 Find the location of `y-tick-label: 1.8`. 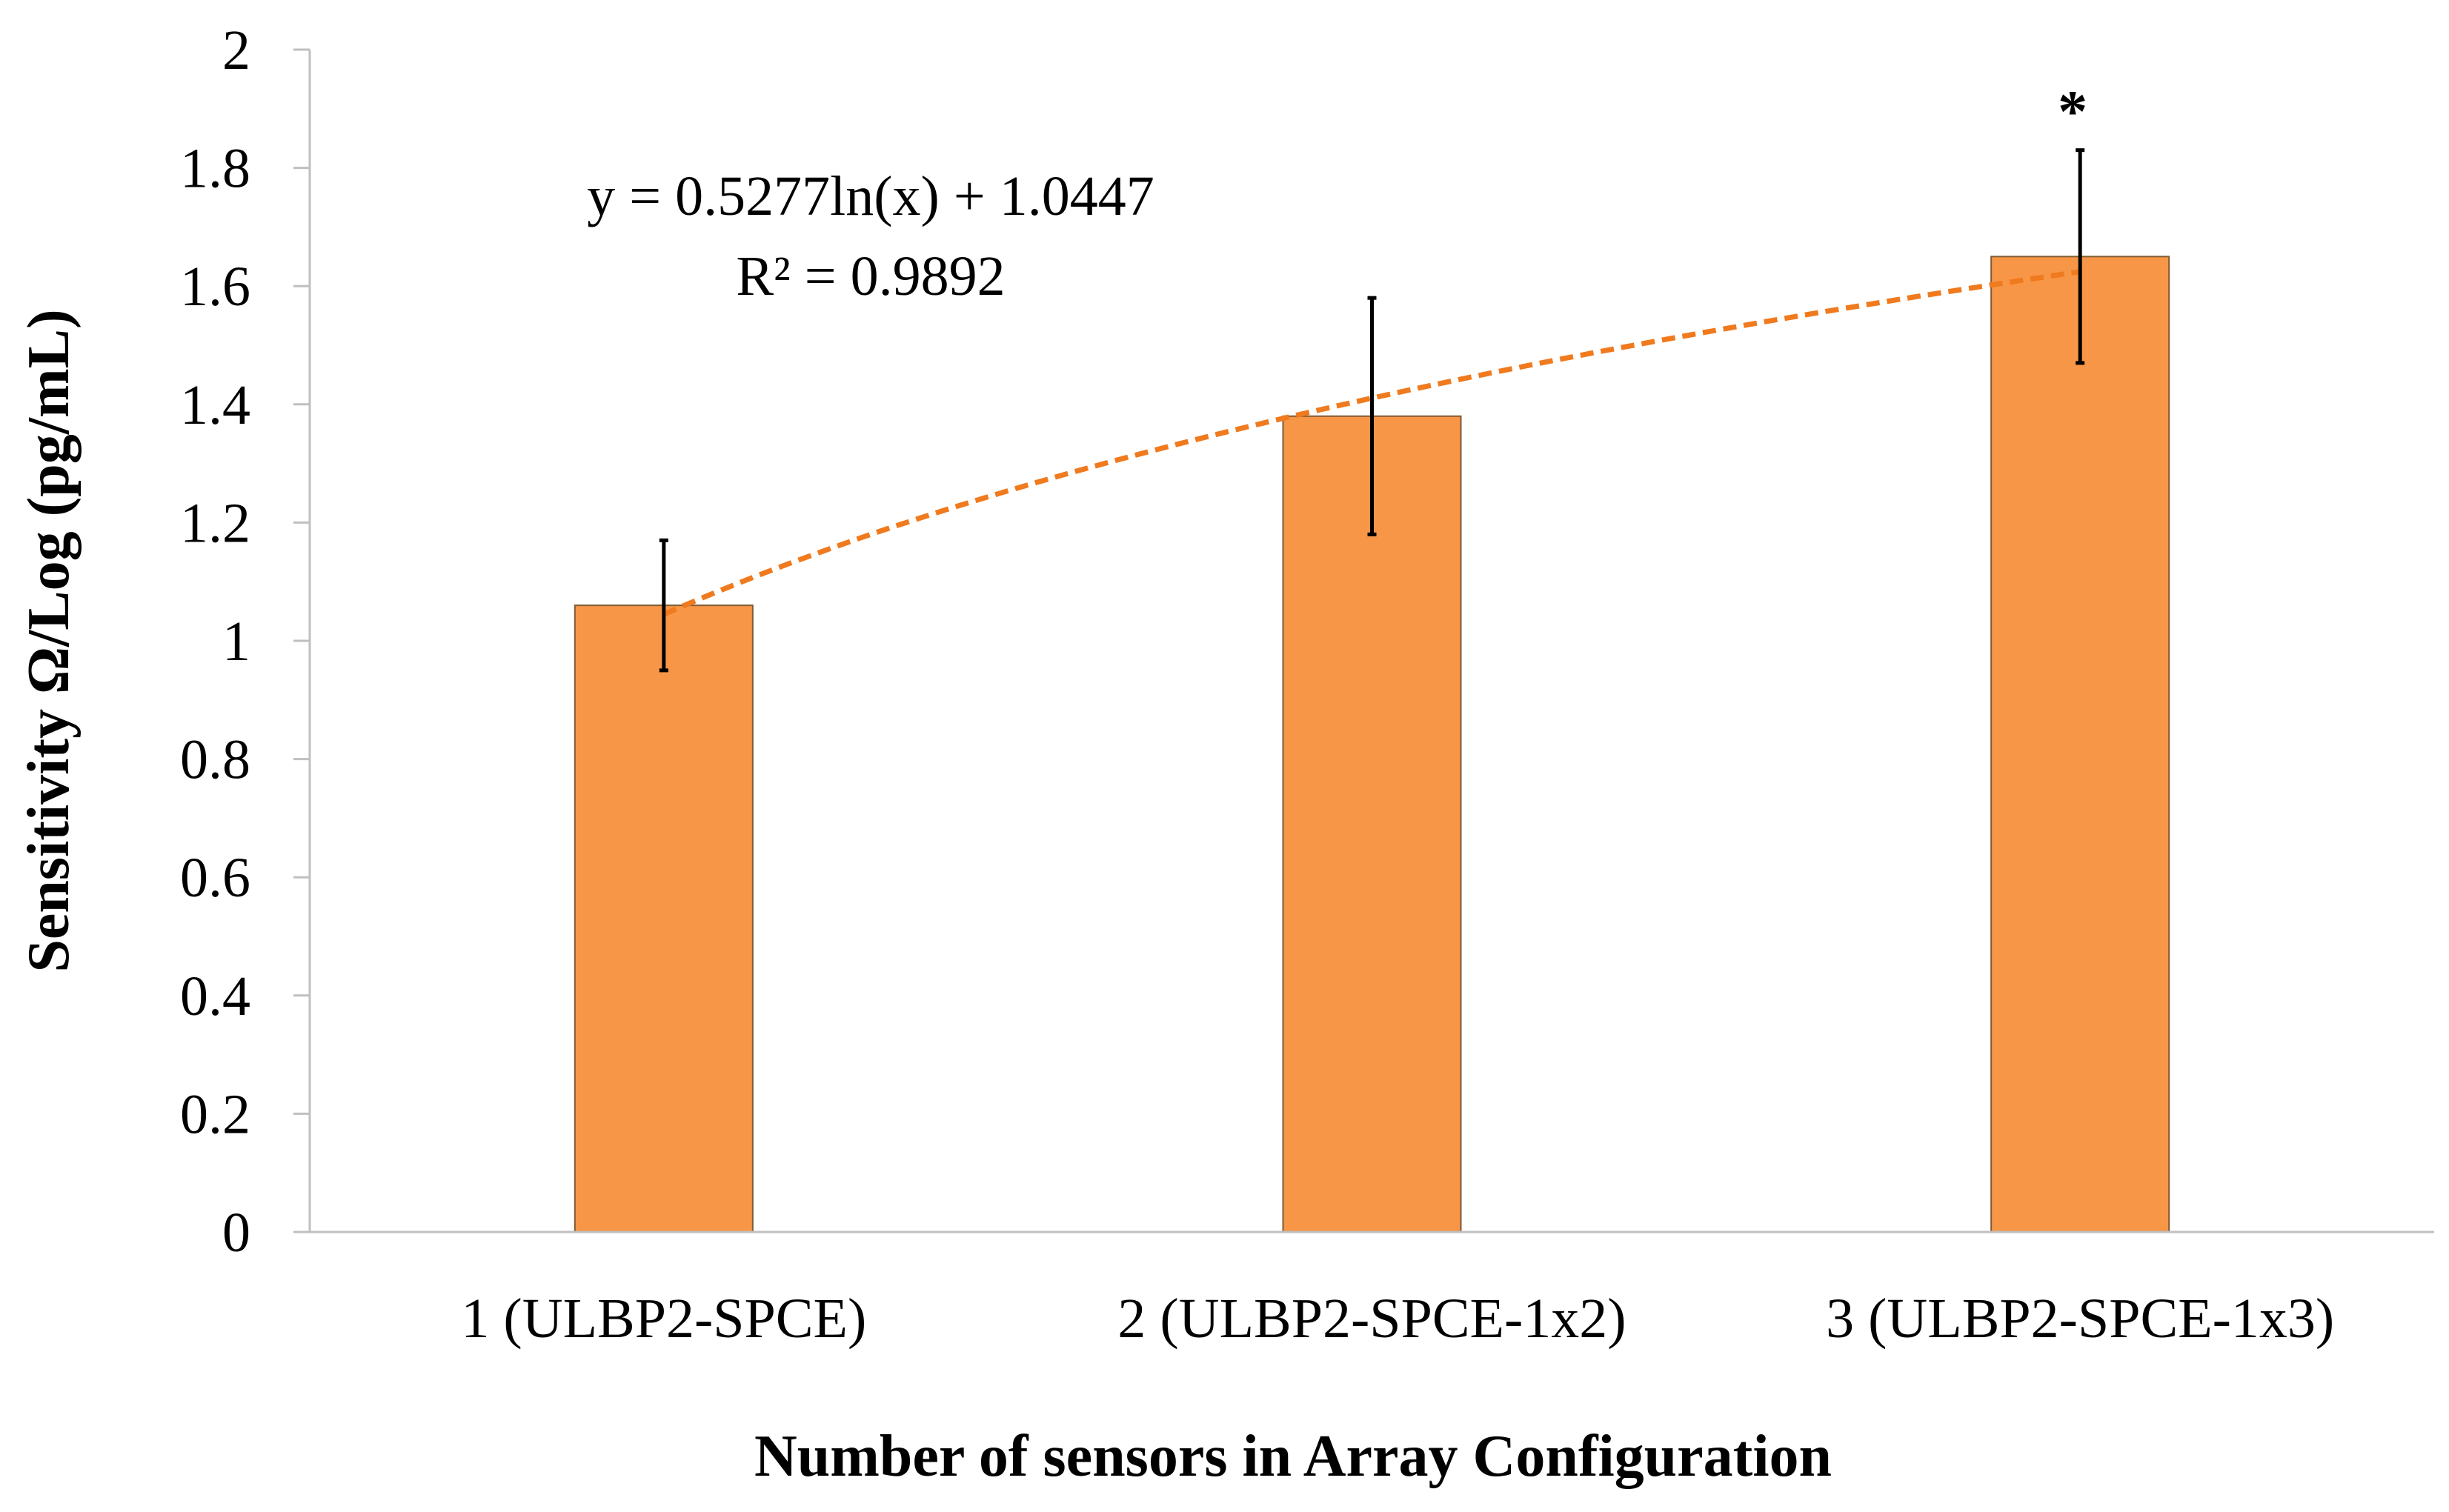

y-tick-label: 1.8 is located at coordinates (215, 169).